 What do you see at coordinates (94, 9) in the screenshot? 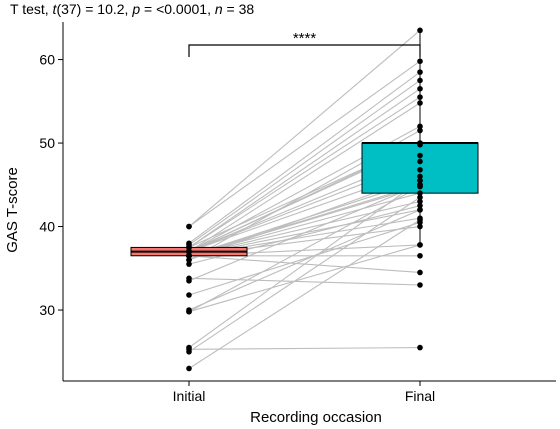
I see `title-t-rest: (37) = 10.2,` at bounding box center [94, 9].